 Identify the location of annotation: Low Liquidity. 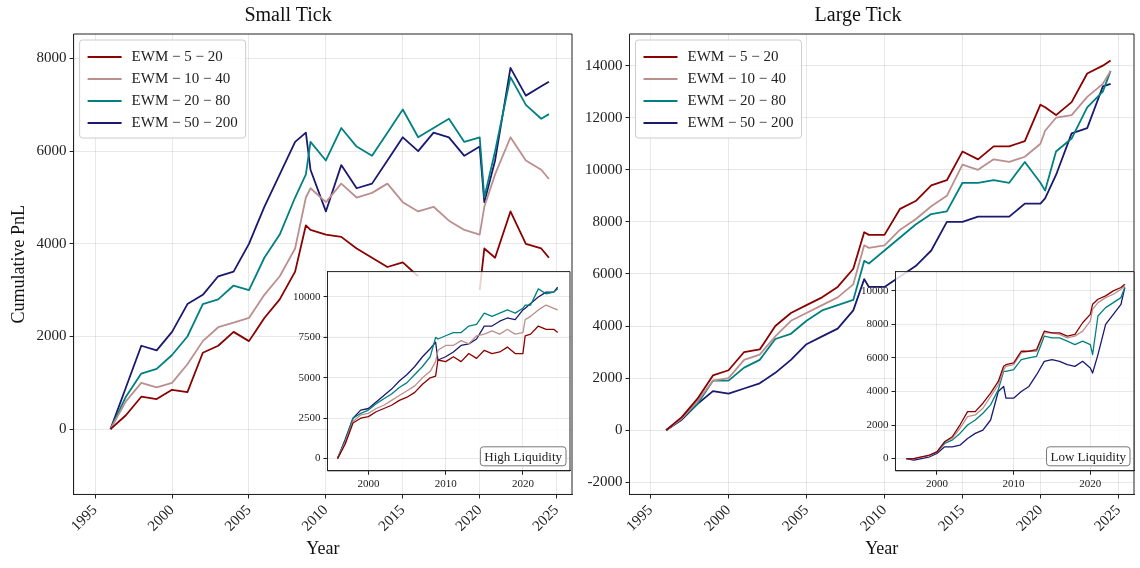
(1088, 456).